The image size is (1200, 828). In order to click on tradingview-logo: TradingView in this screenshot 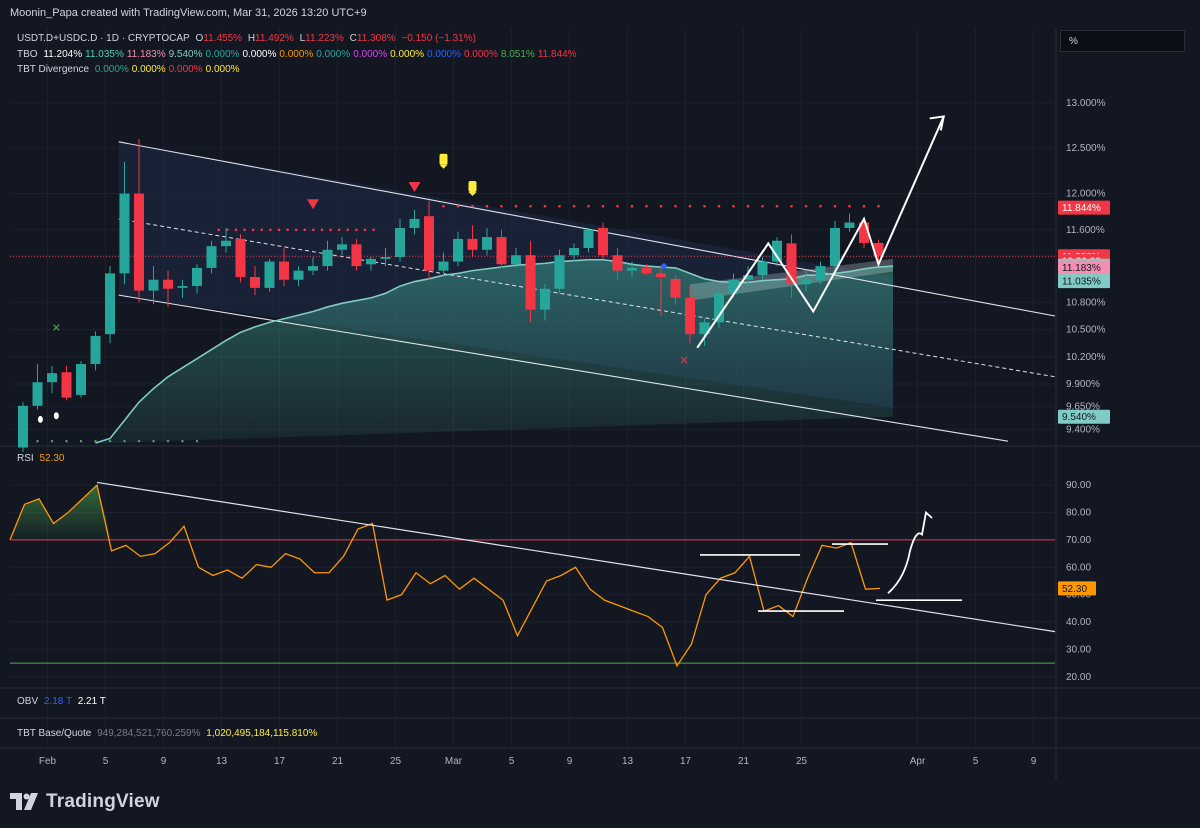, I will do `click(85, 802)`.